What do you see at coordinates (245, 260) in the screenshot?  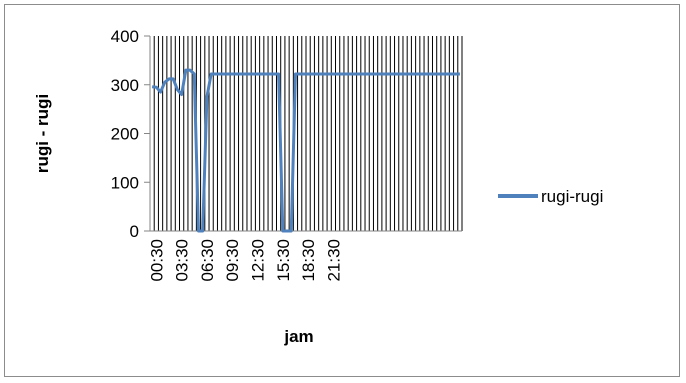 I see `x-axis-ticks: 00:30 03:30 06:30 09:30 12:30 15:30 18:30 21:30` at bounding box center [245, 260].